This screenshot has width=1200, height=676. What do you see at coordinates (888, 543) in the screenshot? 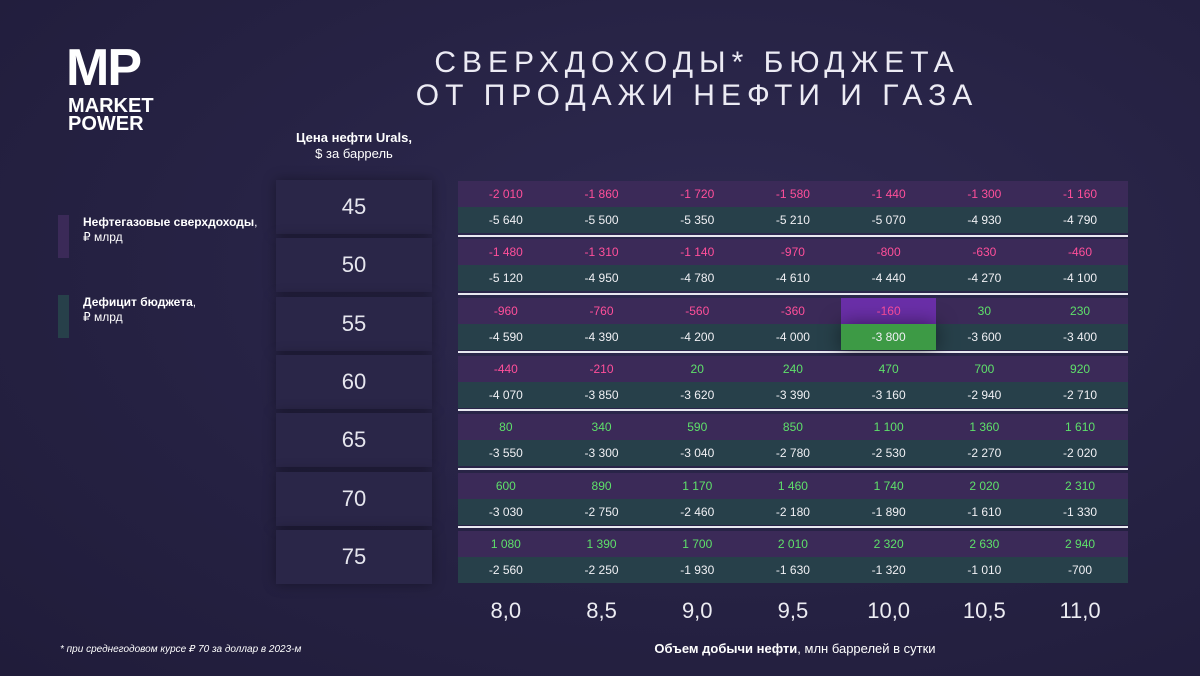
I see `excess-value: 2 320` at bounding box center [888, 543].